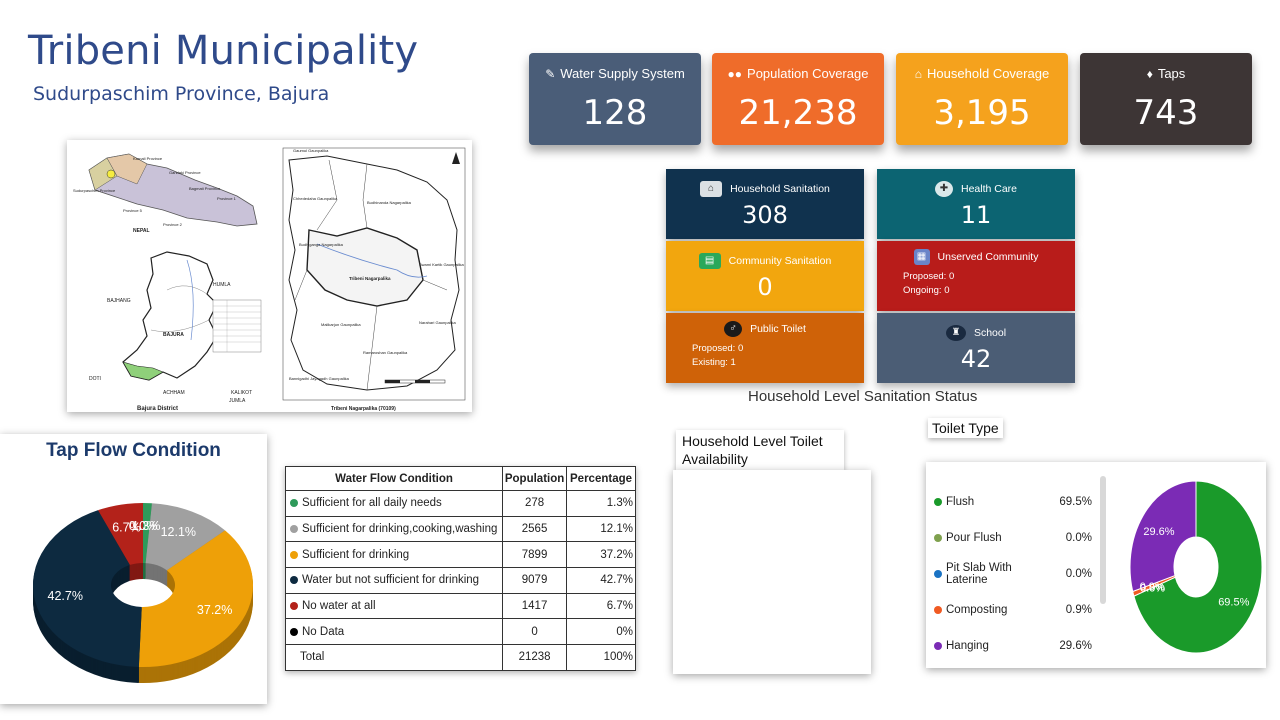  What do you see at coordinates (990, 333) in the screenshot?
I see `card-label: School` at bounding box center [990, 333].